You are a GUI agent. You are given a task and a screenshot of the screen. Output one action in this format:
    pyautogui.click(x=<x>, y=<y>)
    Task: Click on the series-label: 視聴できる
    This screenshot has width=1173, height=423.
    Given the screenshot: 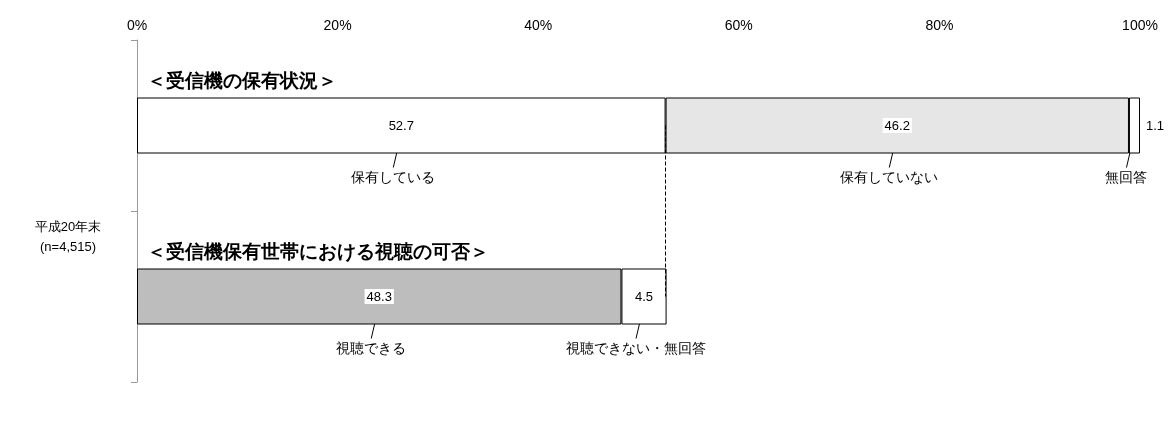 What is the action you would take?
    pyautogui.click(x=371, y=347)
    